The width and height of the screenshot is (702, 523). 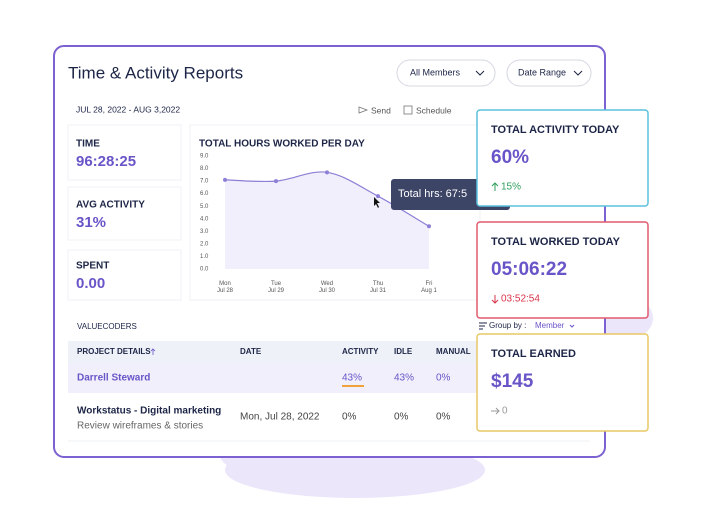 What do you see at coordinates (114, 351) in the screenshot?
I see `column-header: PROJECT DETAILS` at bounding box center [114, 351].